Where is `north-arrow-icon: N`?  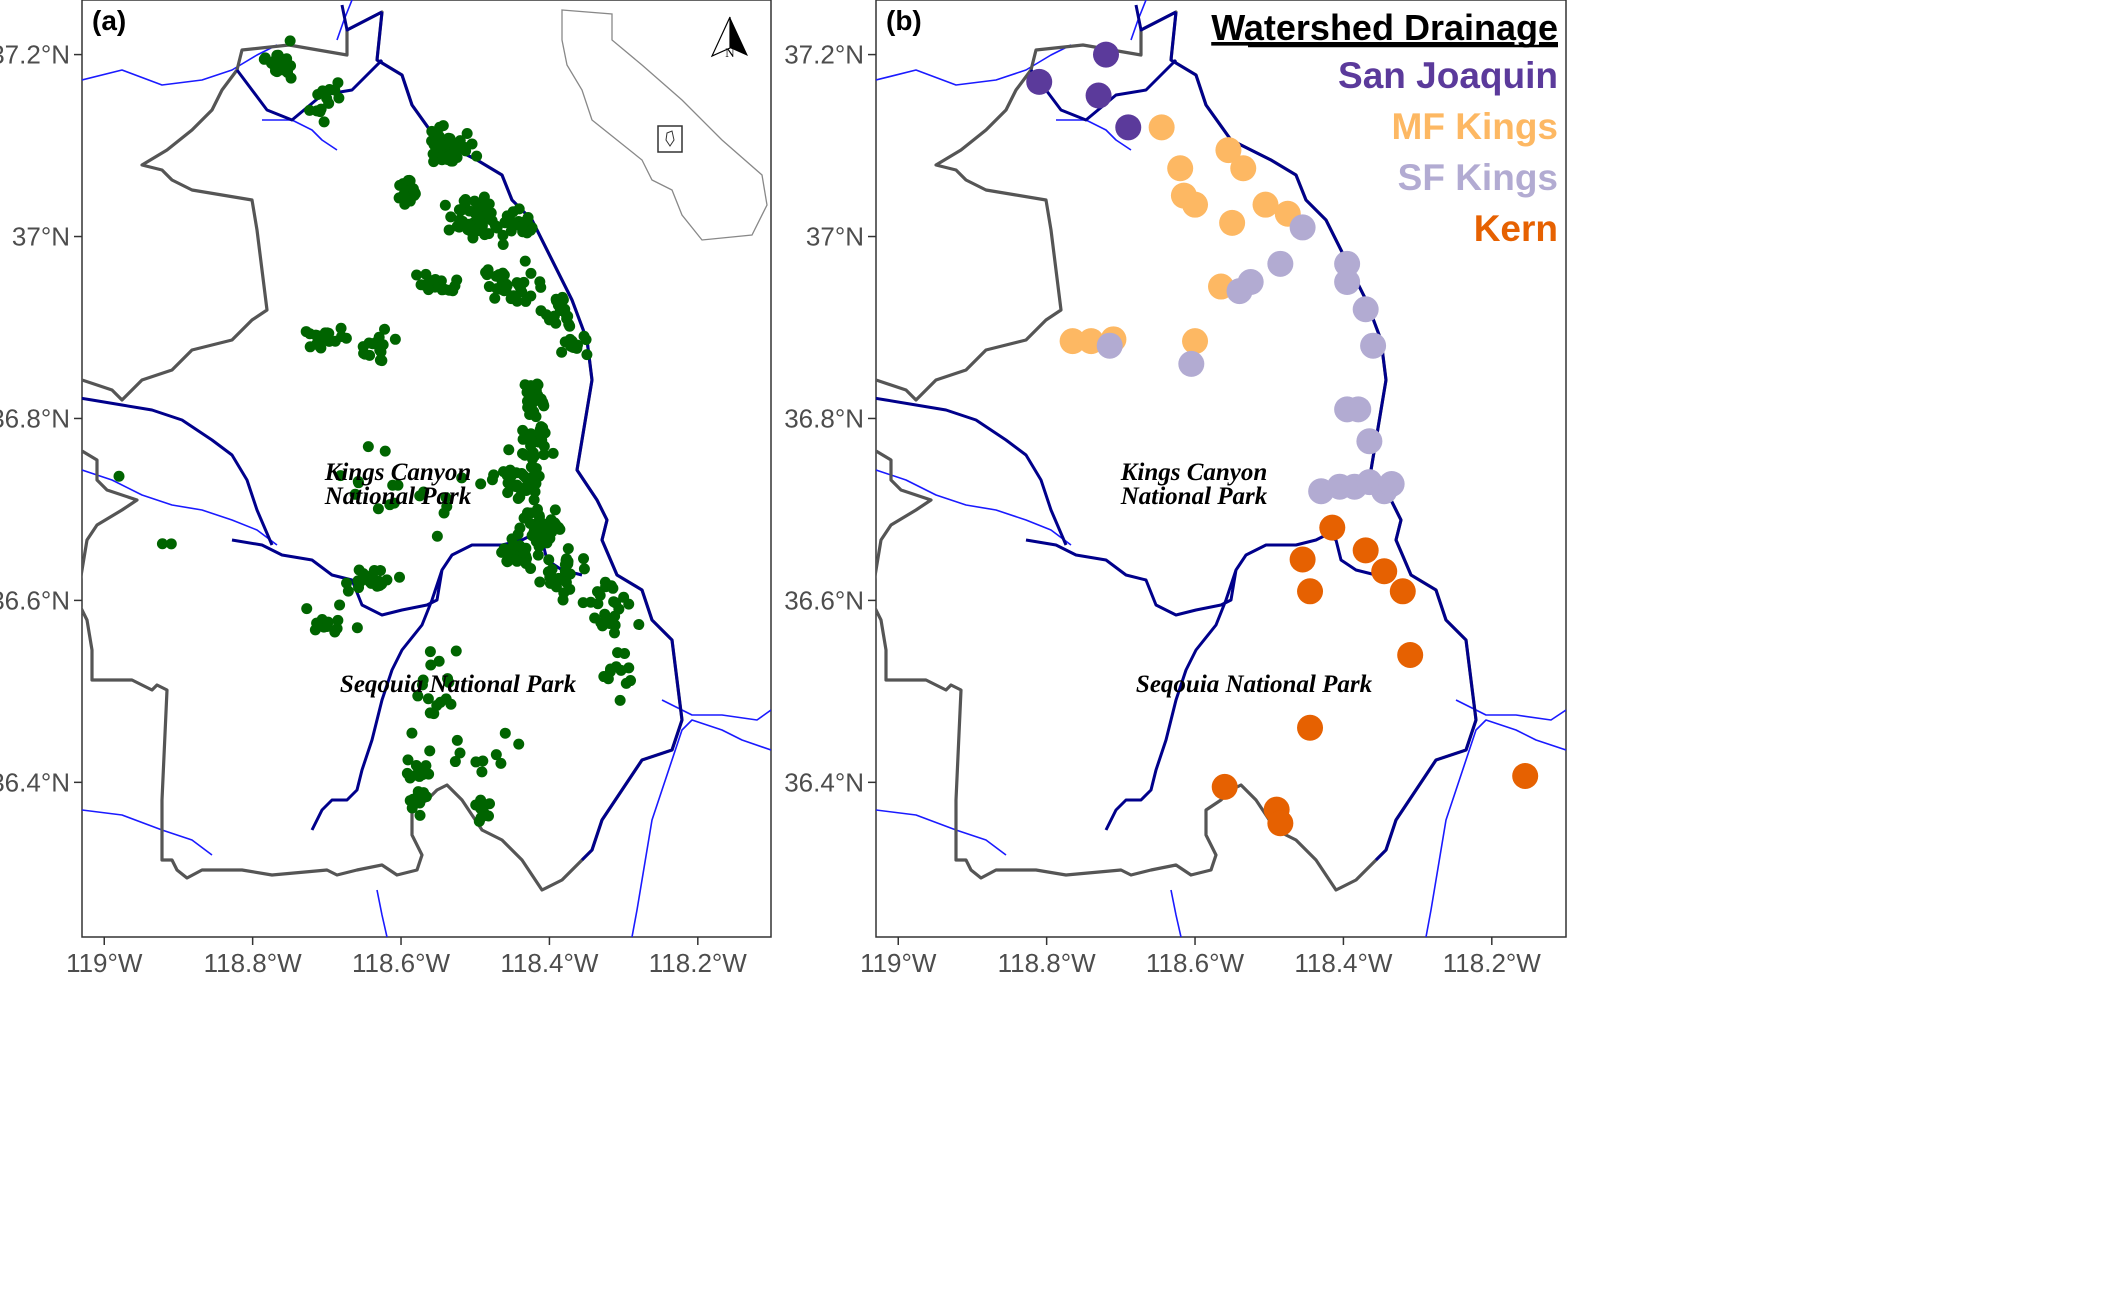 north-arrow-icon: N is located at coordinates (729, 38).